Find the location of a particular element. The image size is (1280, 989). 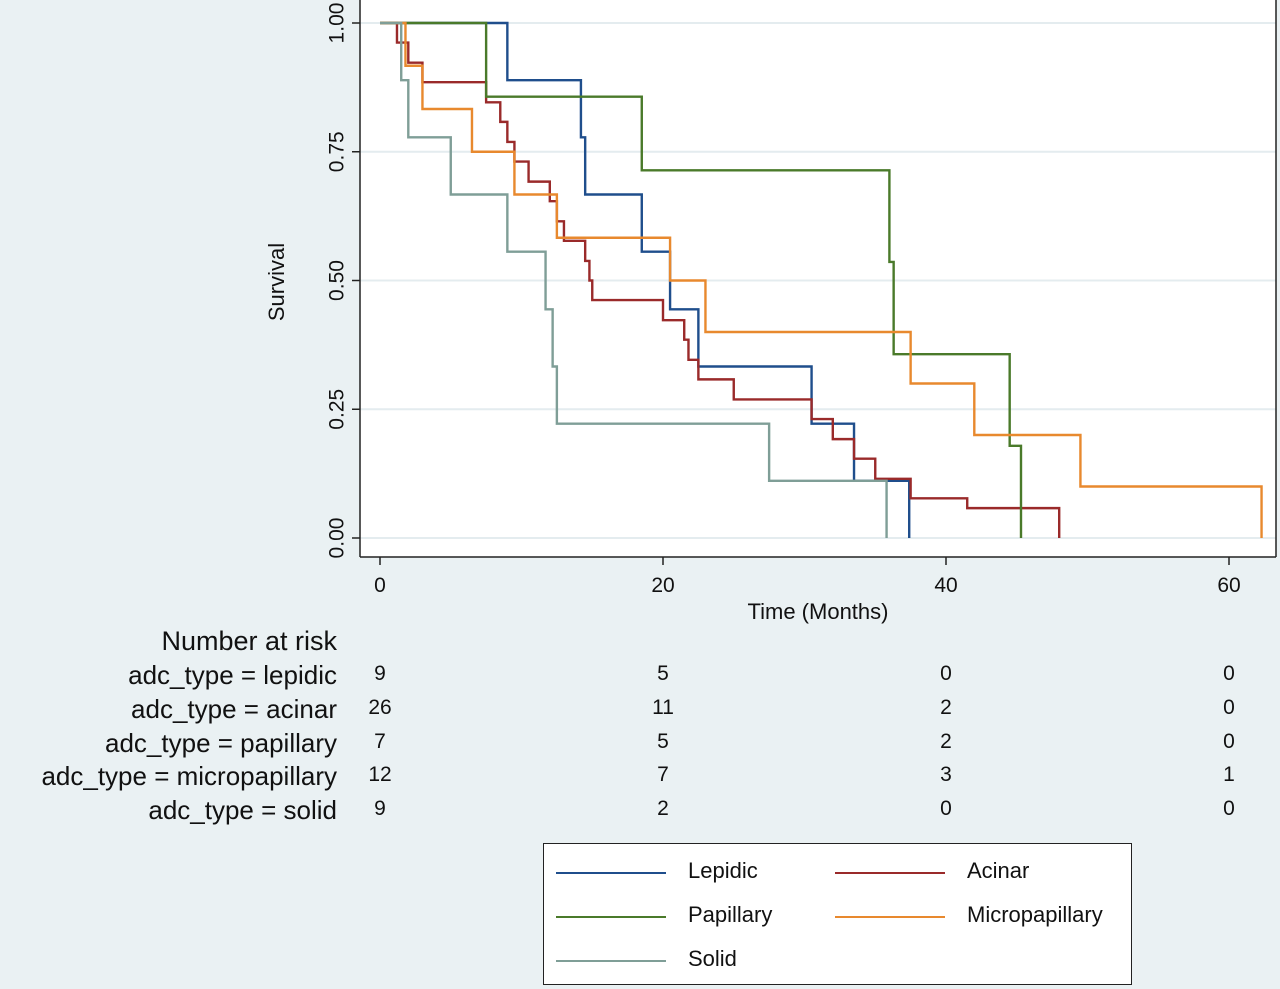

legend-swatch-papillary is located at coordinates (611, 917).